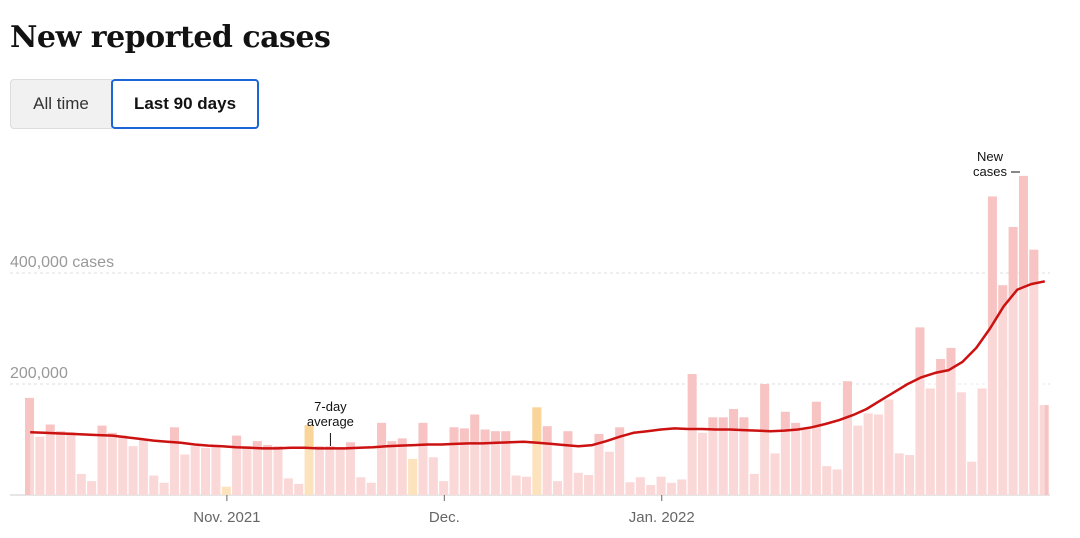 This screenshot has height=538, width=1080. What do you see at coordinates (990, 156) in the screenshot?
I see `annotation-new-cases-label: New` at bounding box center [990, 156].